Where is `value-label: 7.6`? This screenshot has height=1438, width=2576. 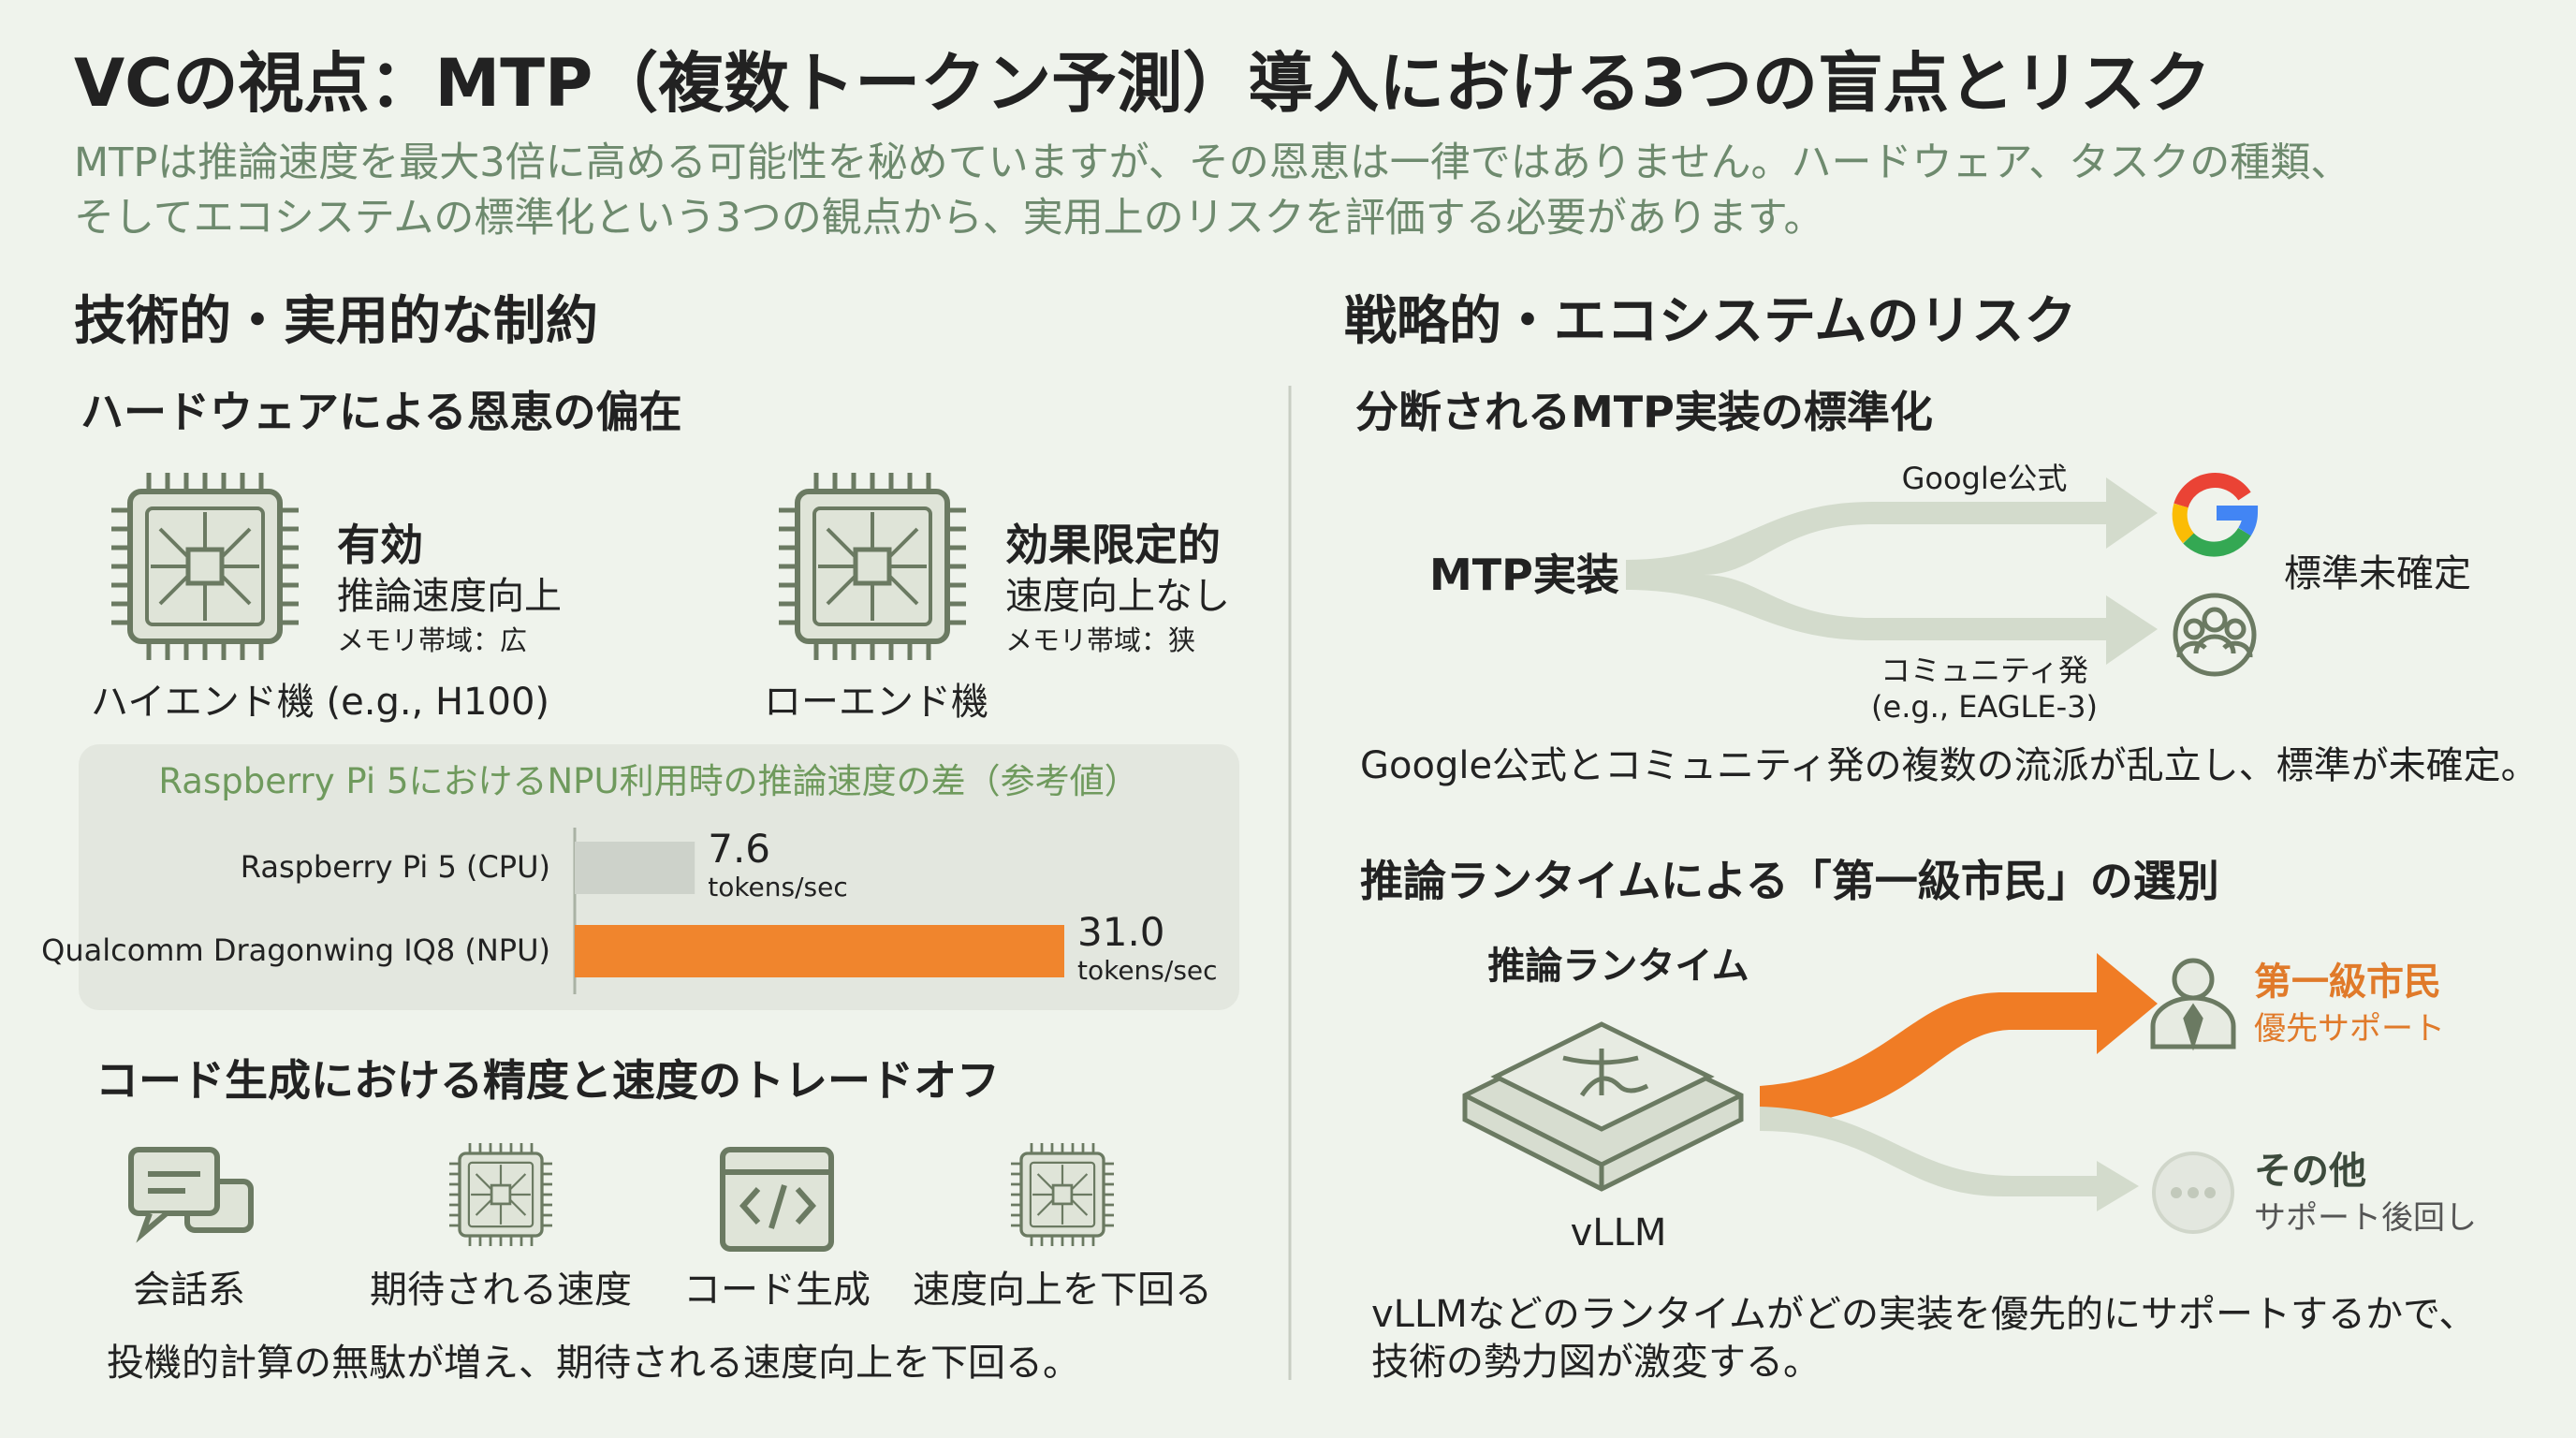
value-label: 7.6 is located at coordinates (739, 849).